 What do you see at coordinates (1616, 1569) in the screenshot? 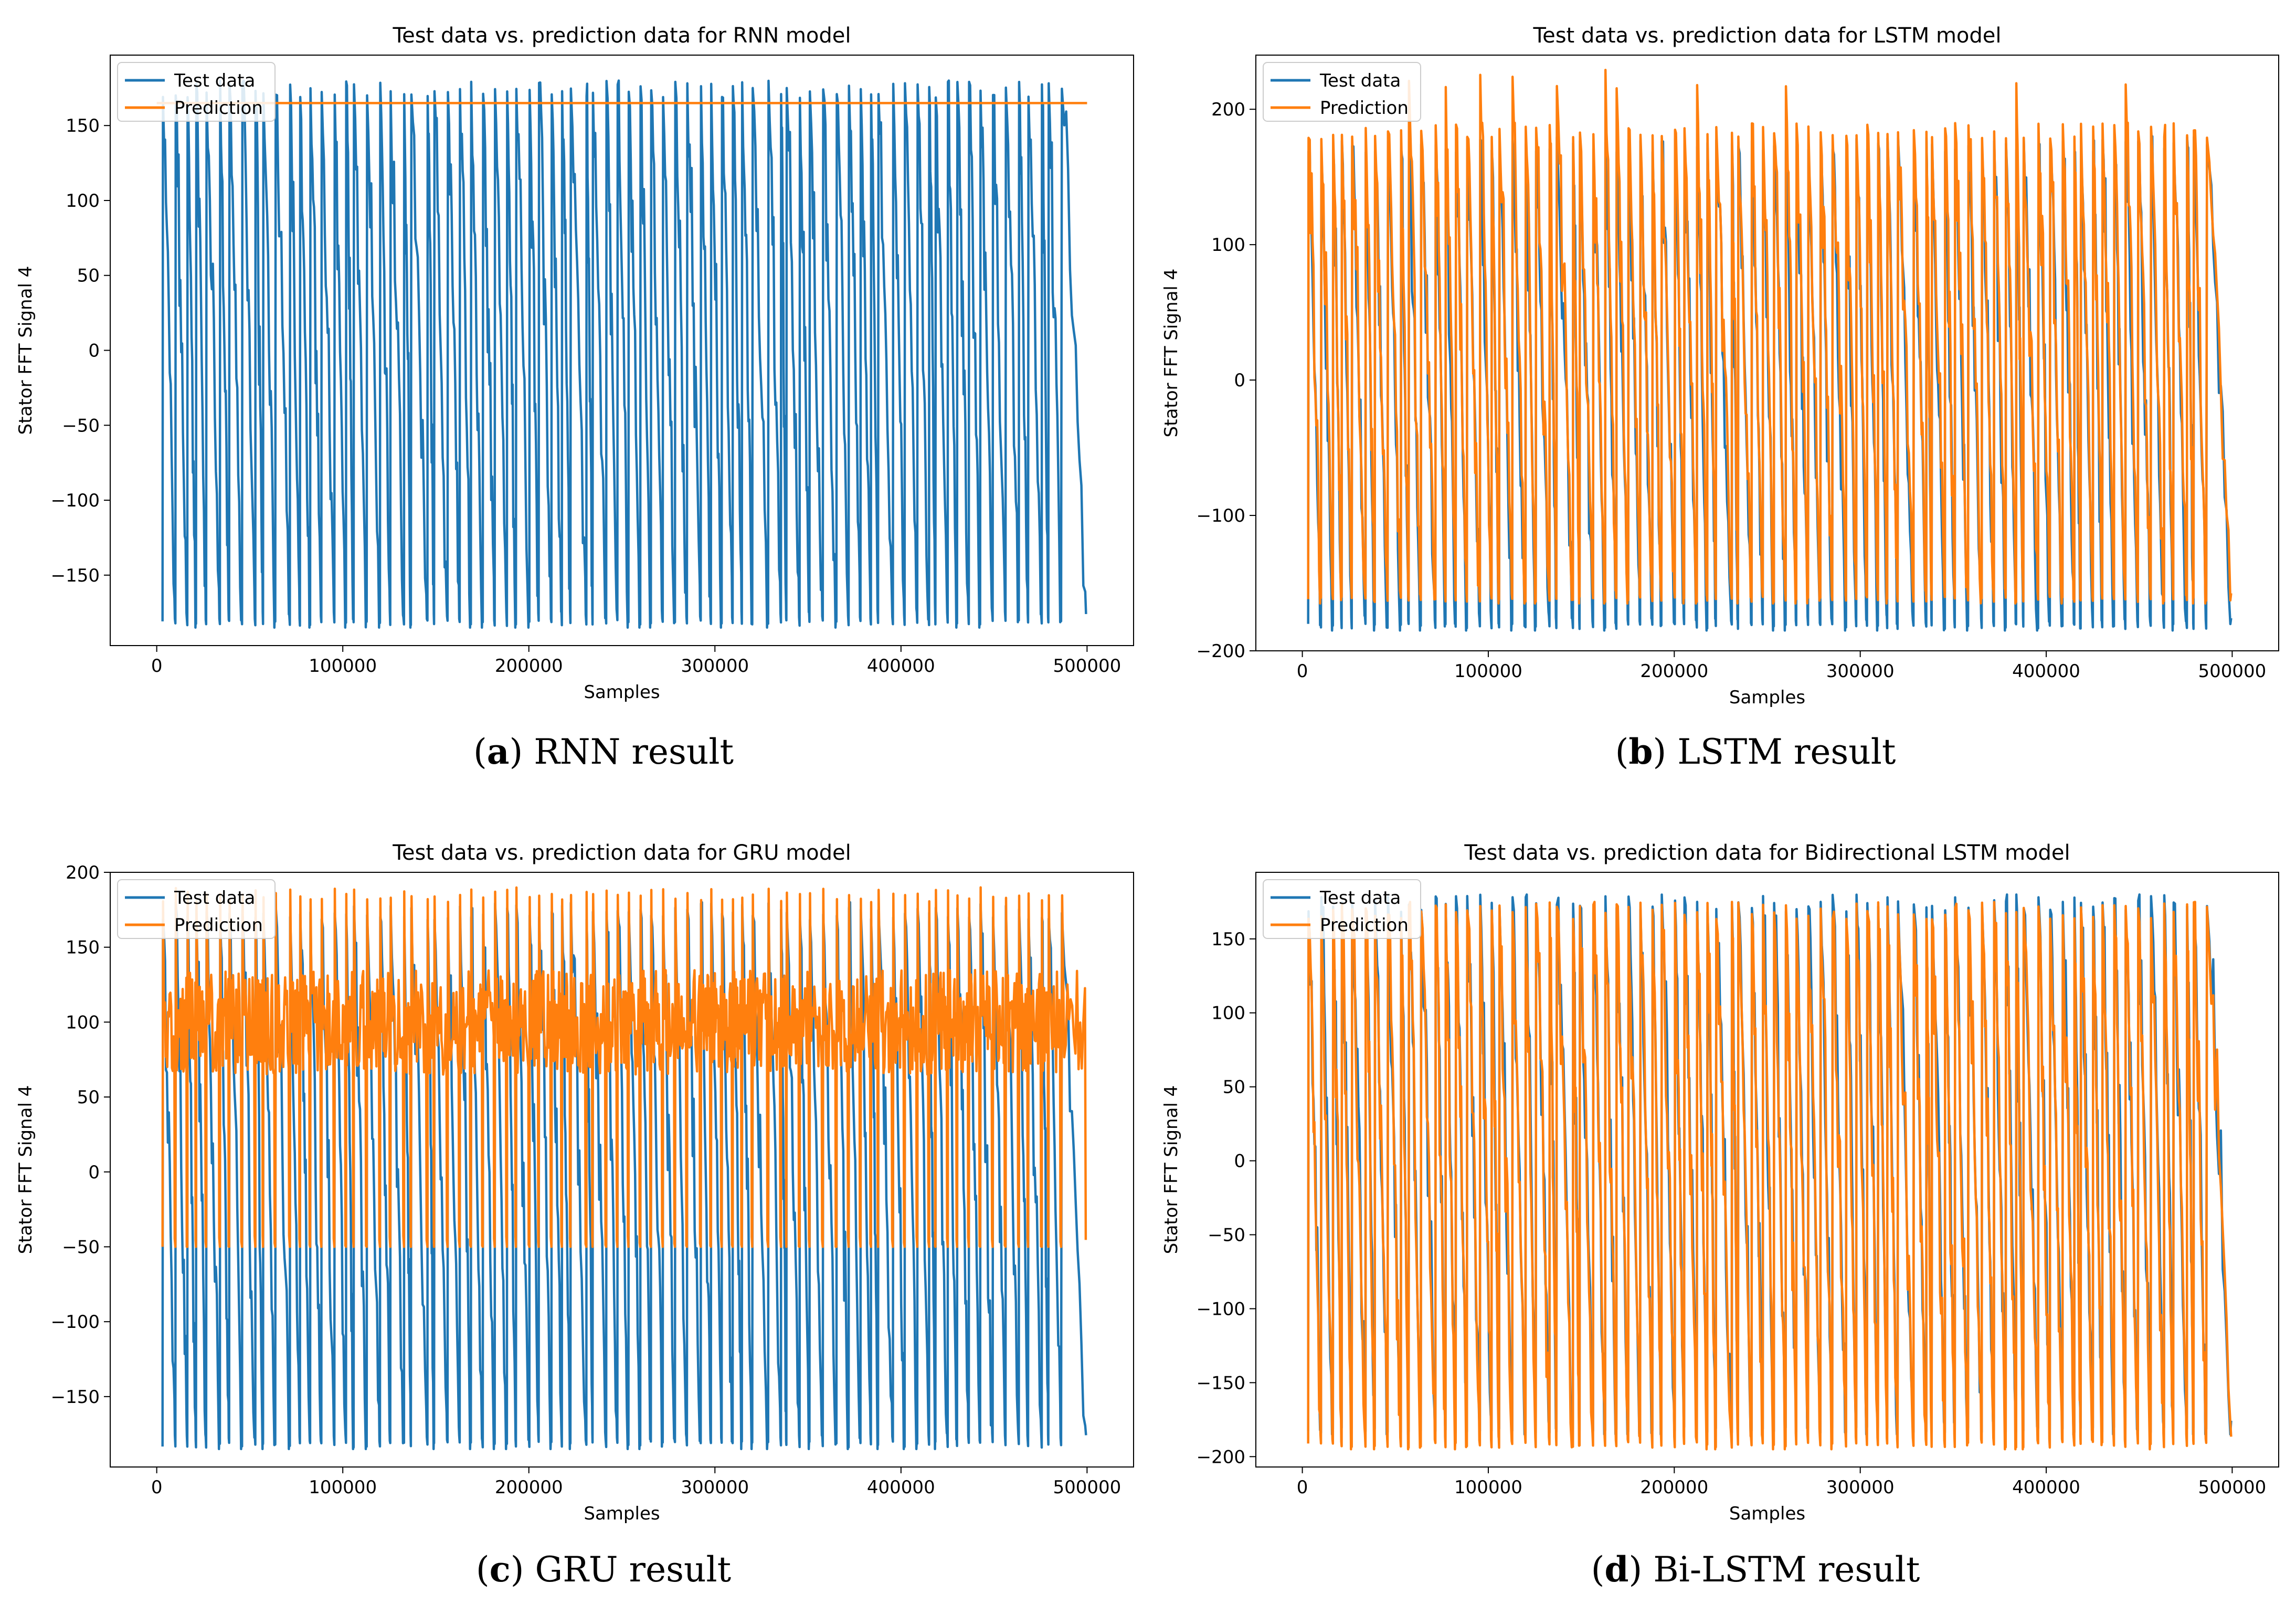
I see `caption-letter: d` at bounding box center [1616, 1569].